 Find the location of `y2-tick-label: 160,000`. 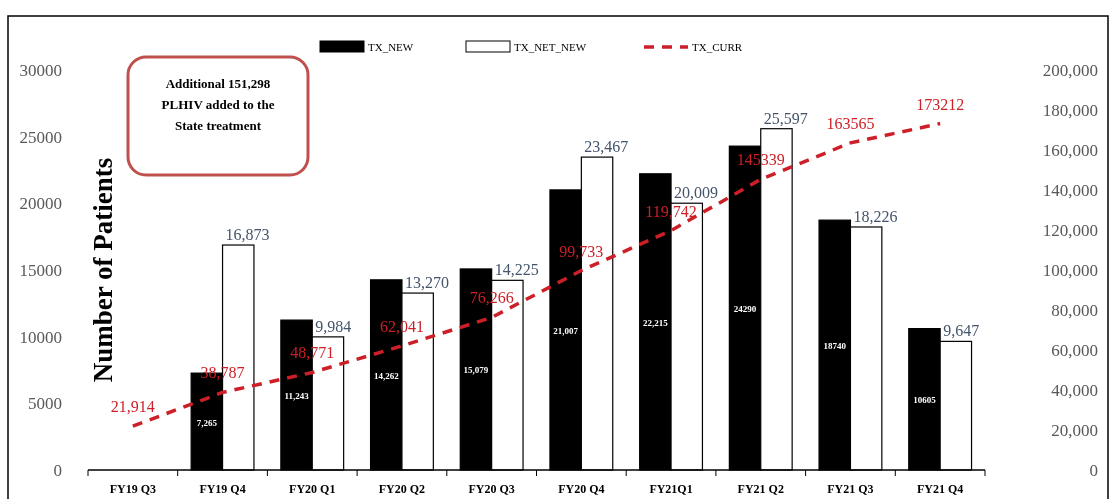

y2-tick-label: 160,000 is located at coordinates (1070, 150).